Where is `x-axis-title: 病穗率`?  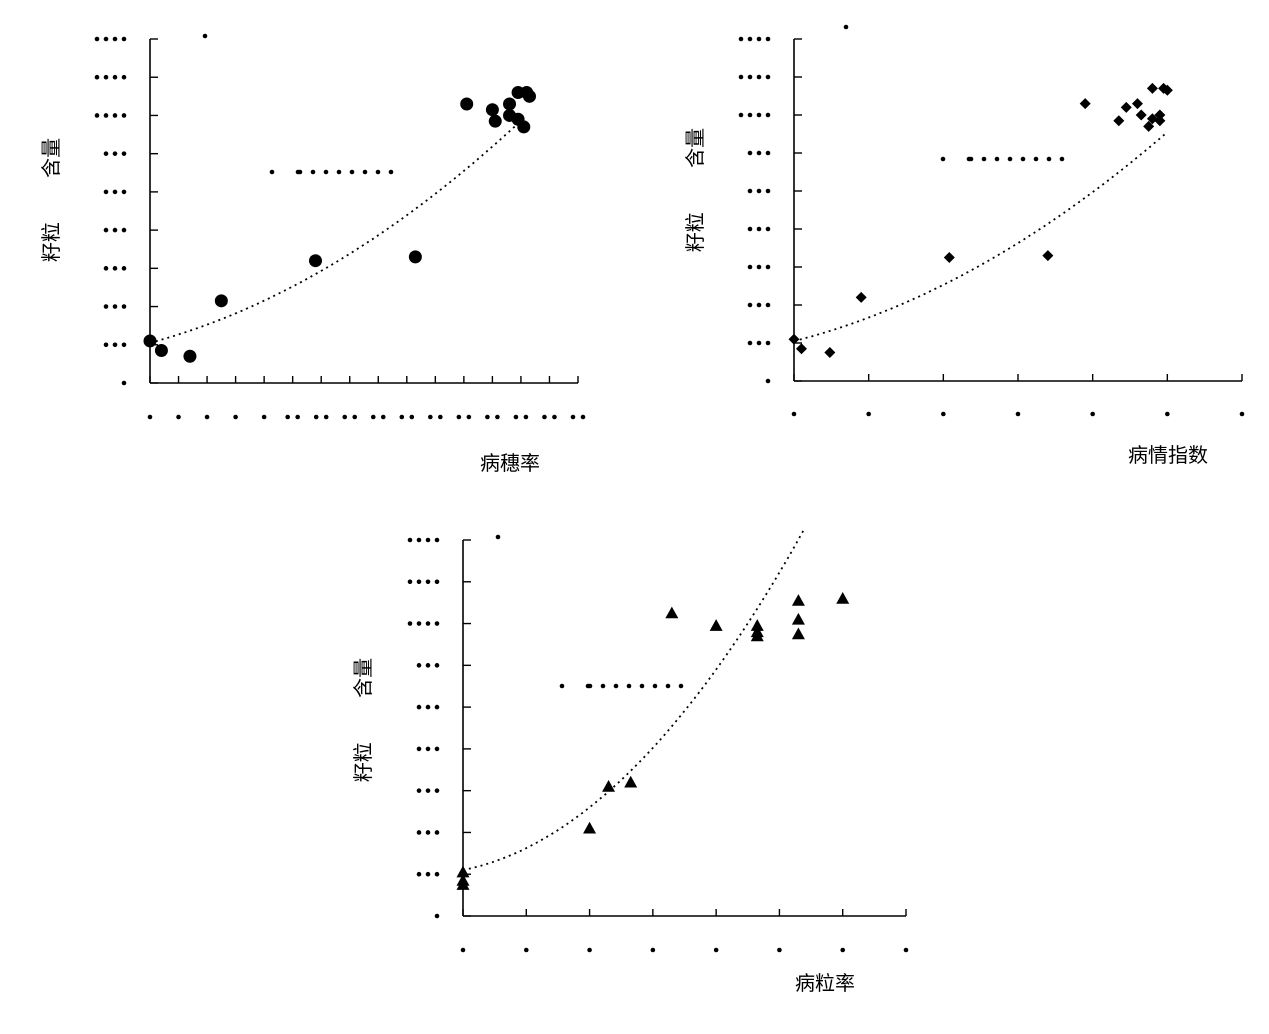 x-axis-title: 病穗率 is located at coordinates (510, 463).